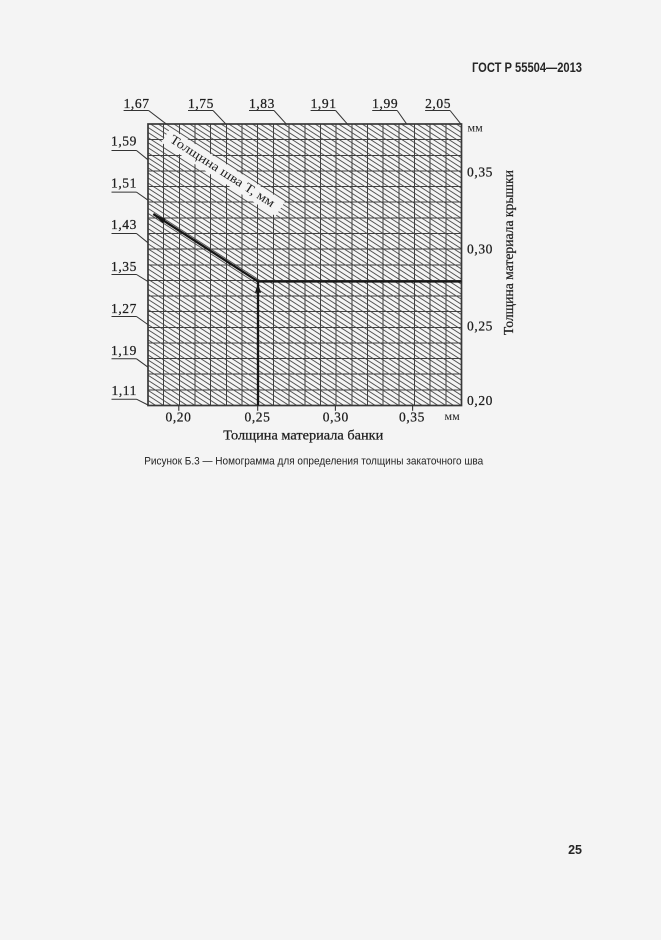 This screenshot has height=940, width=661. I want to click on svg-text: Толщина материала банки, so click(303, 435).